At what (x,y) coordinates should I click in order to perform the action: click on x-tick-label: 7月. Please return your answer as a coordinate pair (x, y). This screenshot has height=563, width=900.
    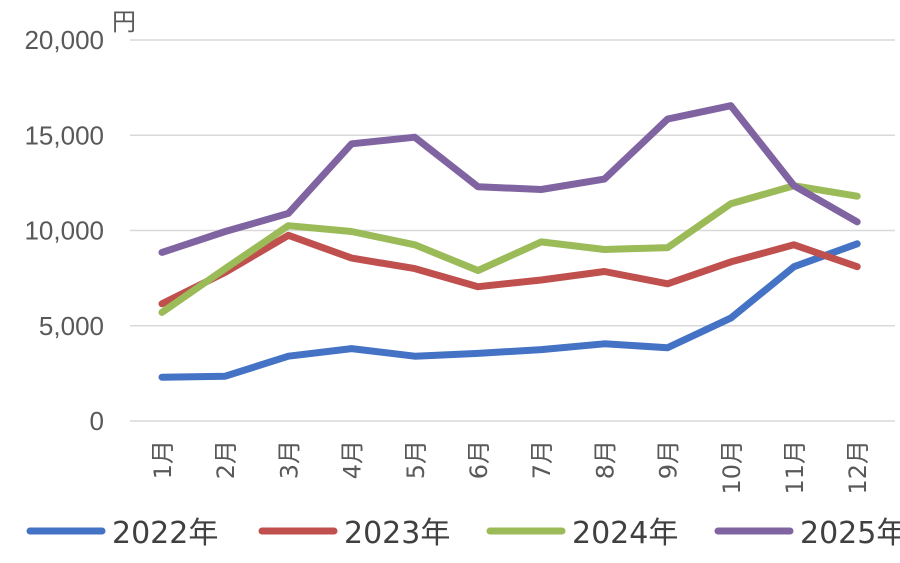
    Looking at the image, I should click on (542, 459).